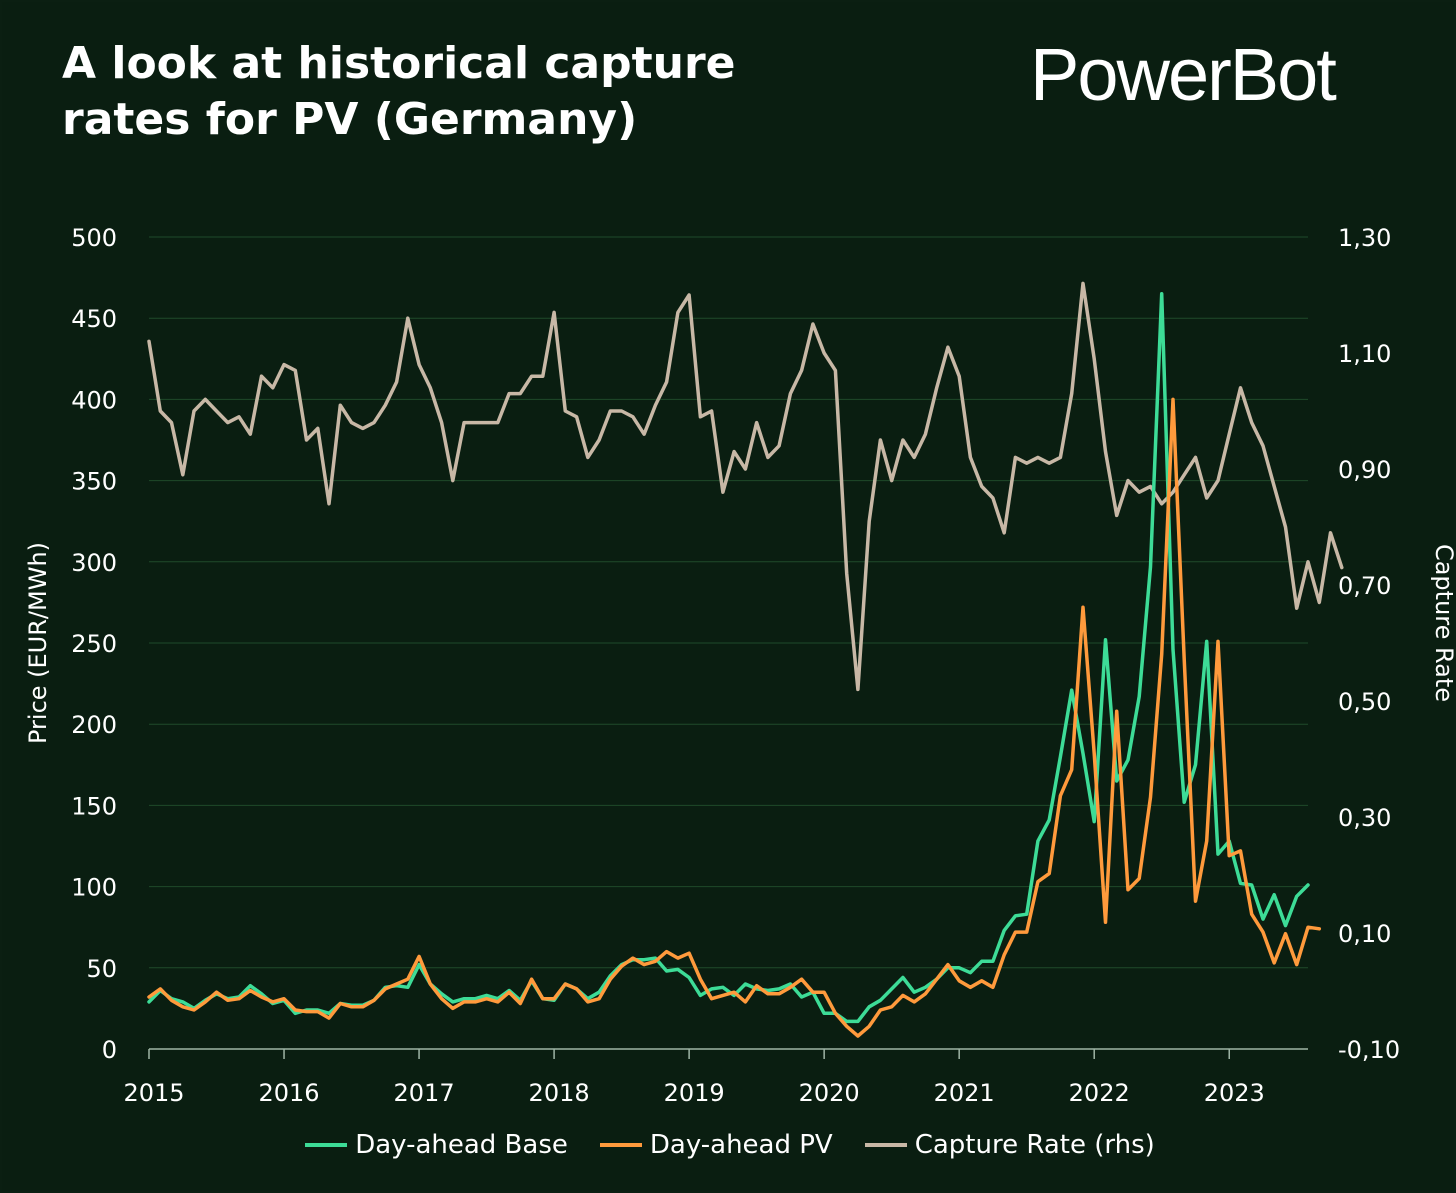 This screenshot has height=1193, width=1456. Describe the element at coordinates (424, 1093) in the screenshot. I see `x-tick-label: 2017` at that location.